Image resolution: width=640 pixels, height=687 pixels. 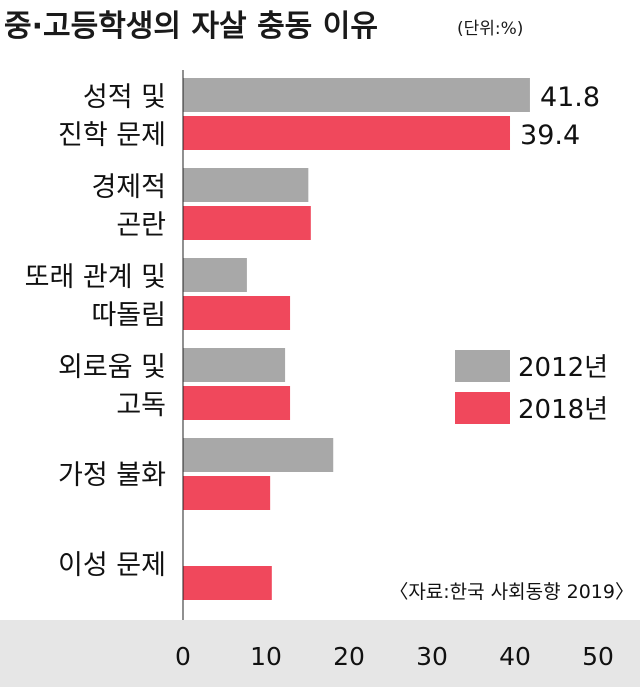 What do you see at coordinates (124, 97) in the screenshot?
I see `category-label-0-line-0: 성적 및` at bounding box center [124, 97].